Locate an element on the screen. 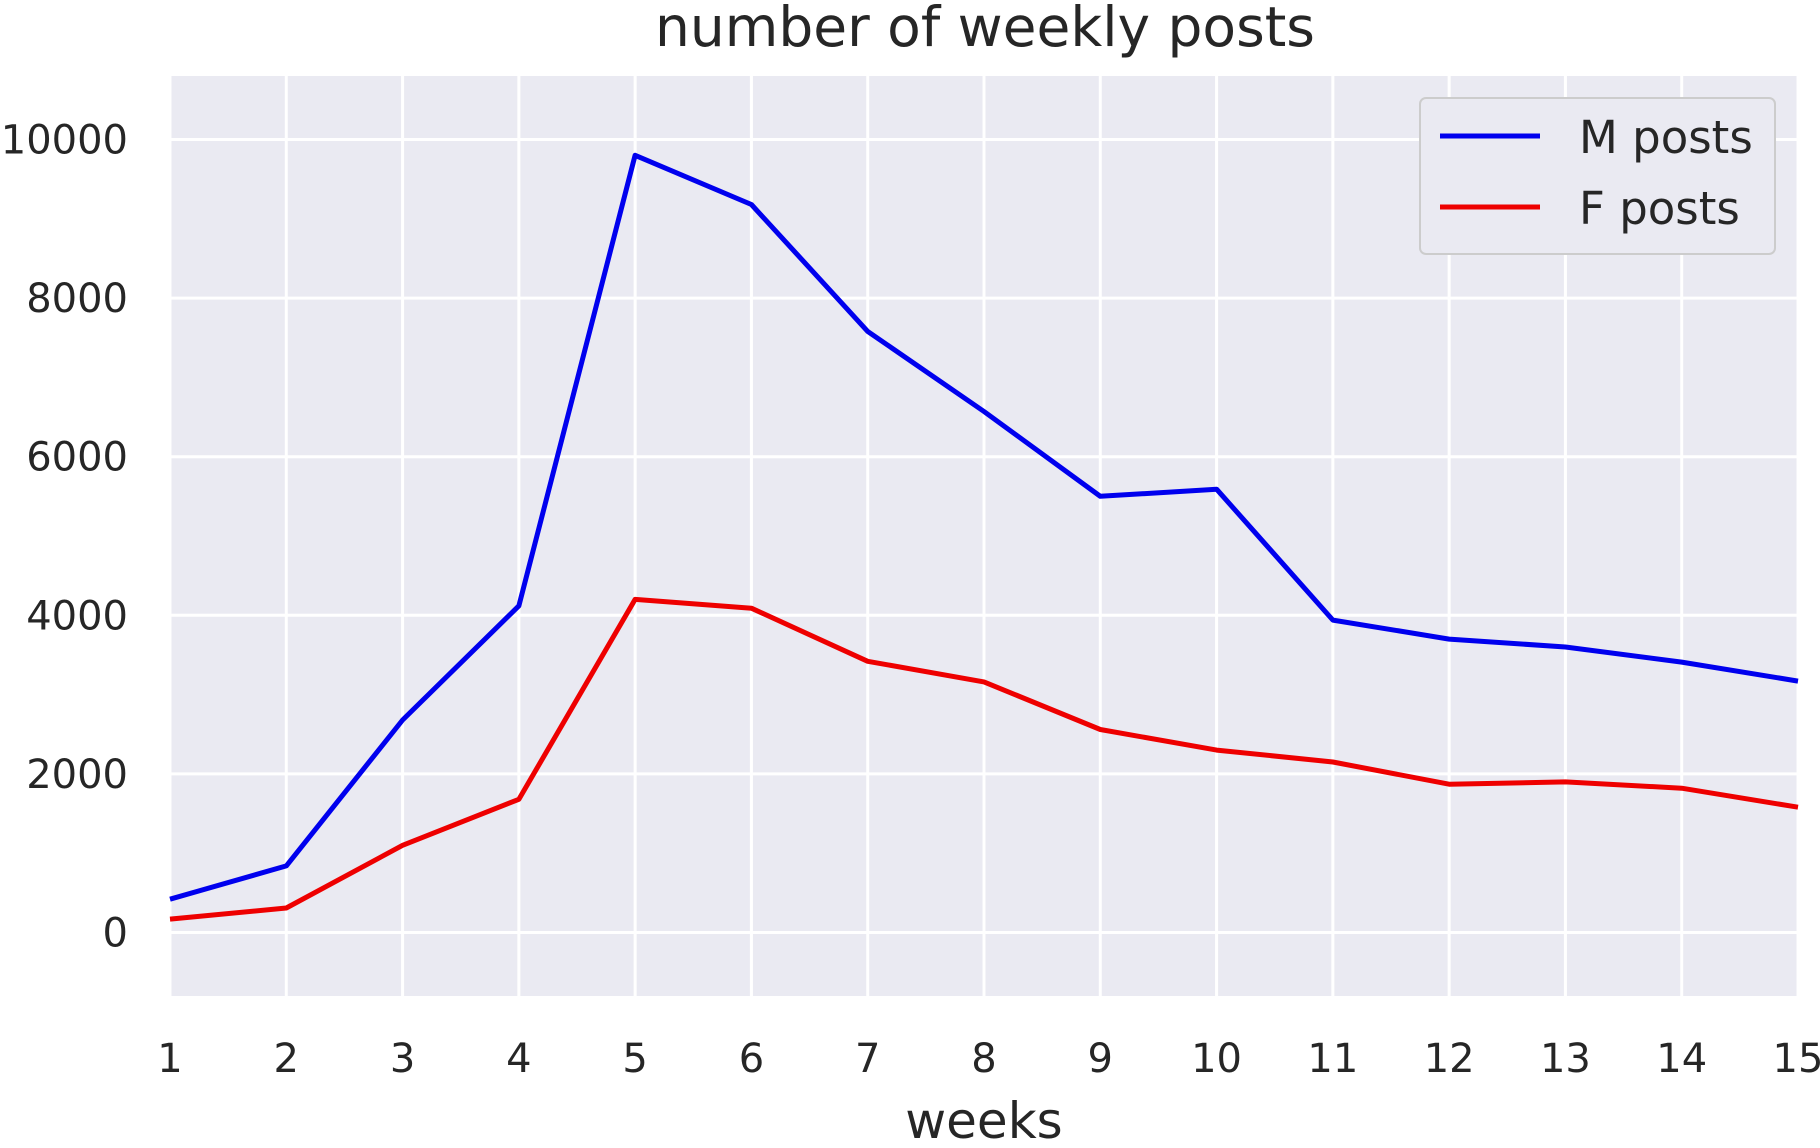 The image size is (1820, 1148). legend: M posts F posts is located at coordinates (1597, 176).